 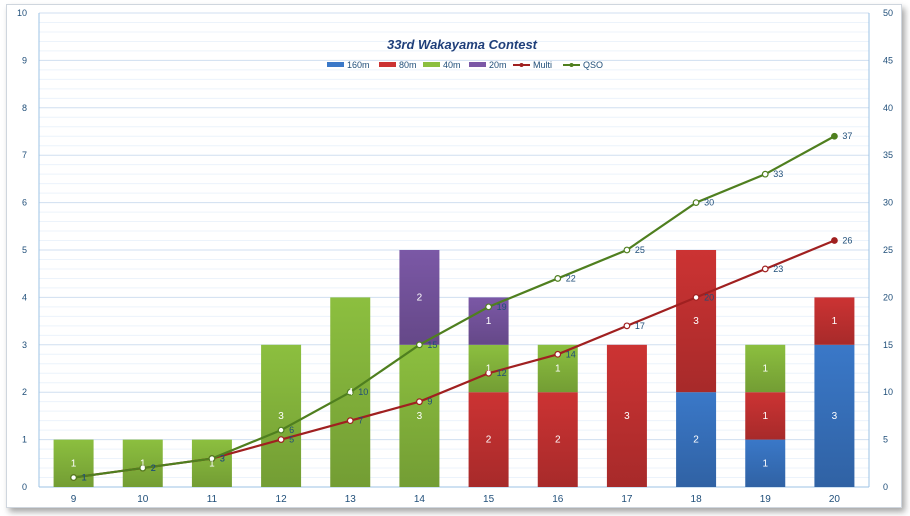 What do you see at coordinates (360, 421) in the screenshot?
I see `point-value-label-Multi: 7` at bounding box center [360, 421].